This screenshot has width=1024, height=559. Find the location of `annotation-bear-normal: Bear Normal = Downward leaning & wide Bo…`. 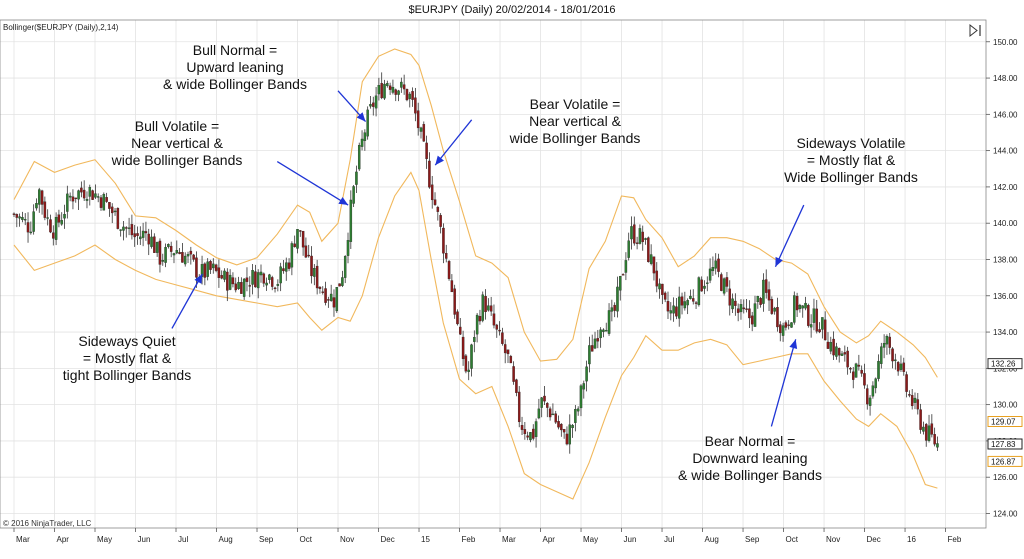

annotation-bear-normal: Bear Normal = Downward leaning & wide Bo… is located at coordinates (750, 458).